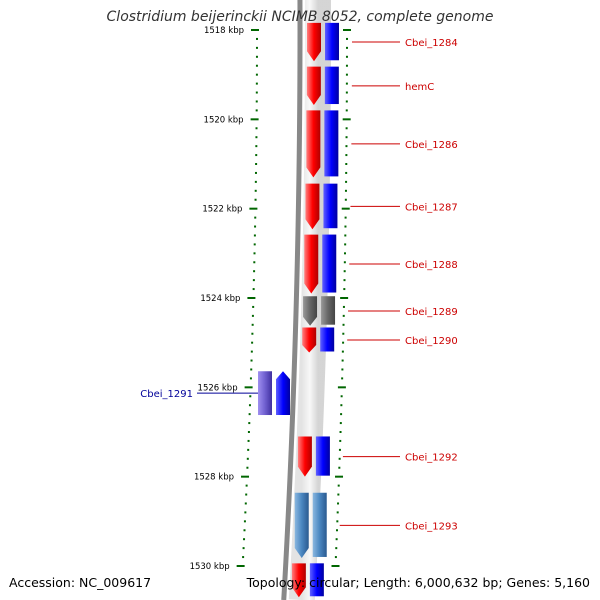 The width and height of the screenshot is (600, 600). What do you see at coordinates (313, 86) in the screenshot?
I see `feature-arrow-hemC` at bounding box center [313, 86].